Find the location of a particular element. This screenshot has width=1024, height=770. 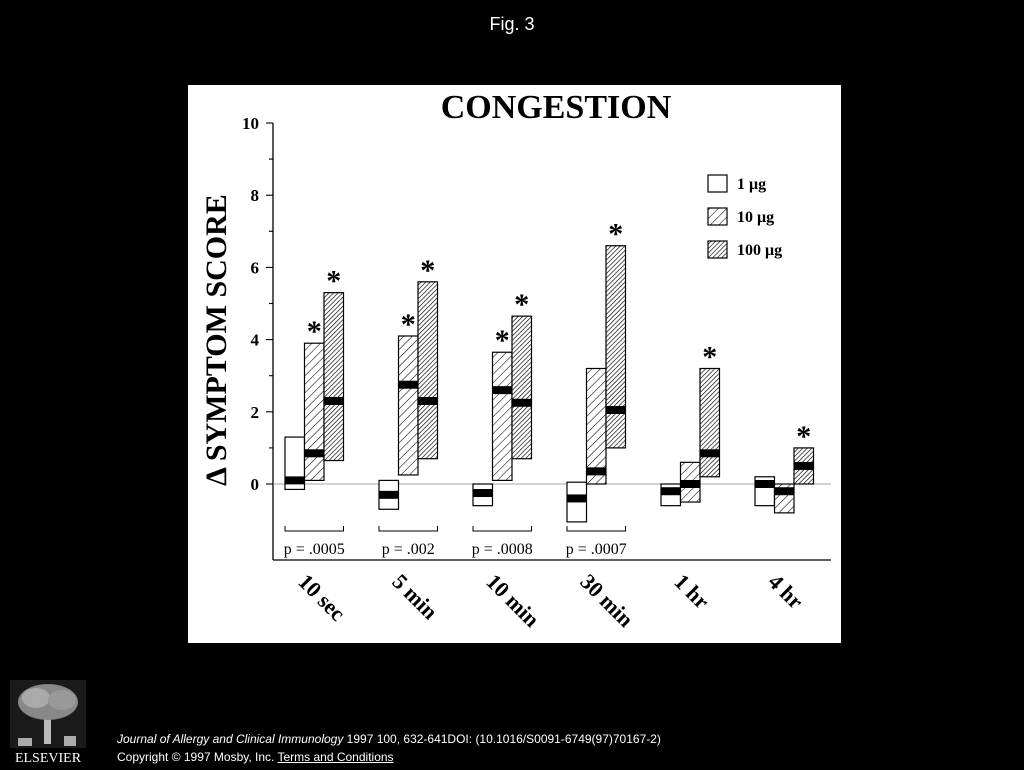

y-tick-label: 6 is located at coordinates (255, 267).